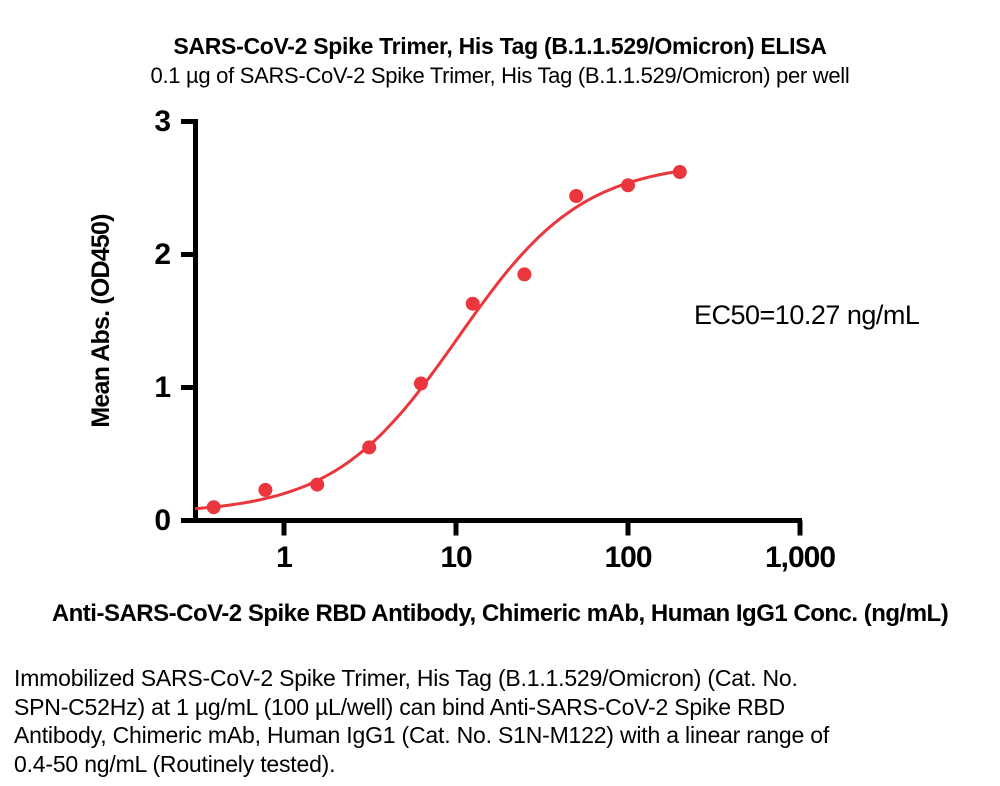 The height and width of the screenshot is (786, 1000). What do you see at coordinates (162, 387) in the screenshot?
I see `y-tick-label: 1` at bounding box center [162, 387].